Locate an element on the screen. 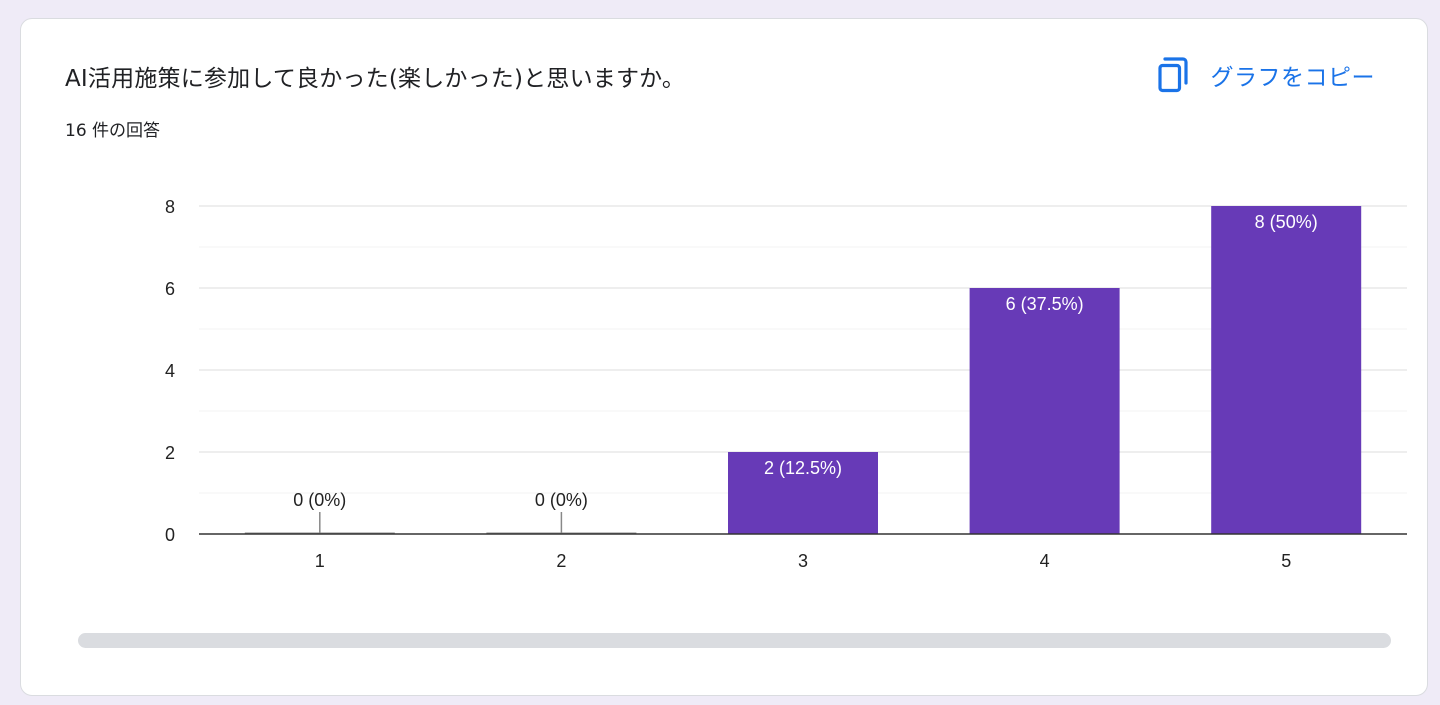  y-tick-label: 0 is located at coordinates (170, 535).